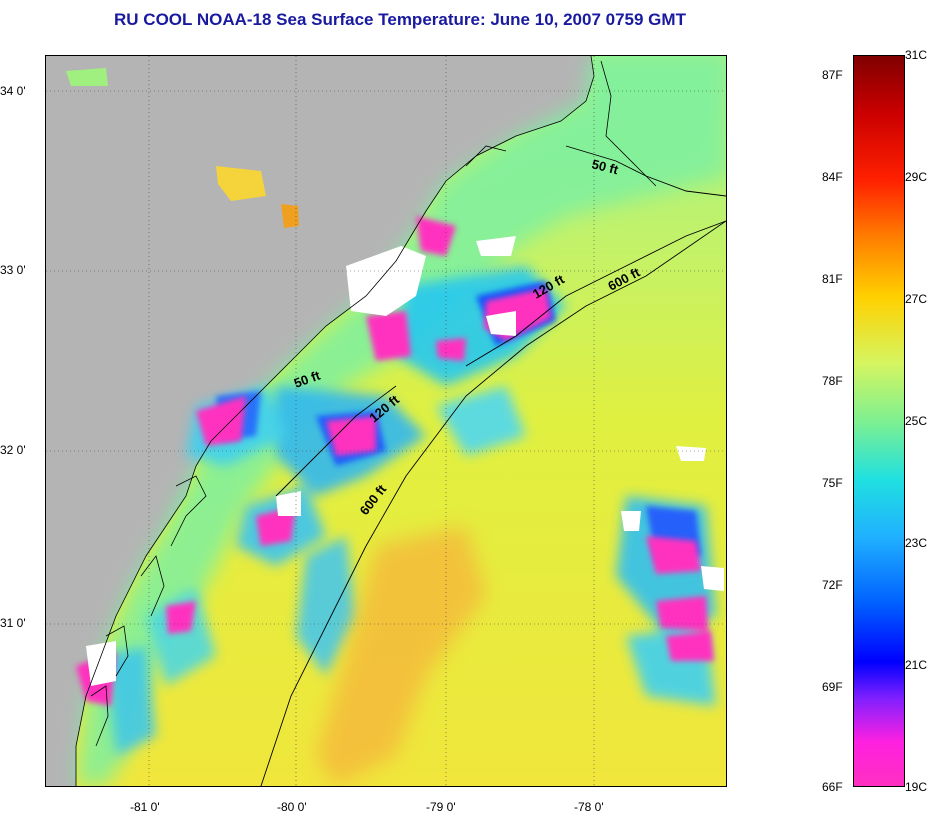 The image size is (936, 817). What do you see at coordinates (832, 381) in the screenshot?
I see `colorbar-fahrenheit-label: 78F` at bounding box center [832, 381].